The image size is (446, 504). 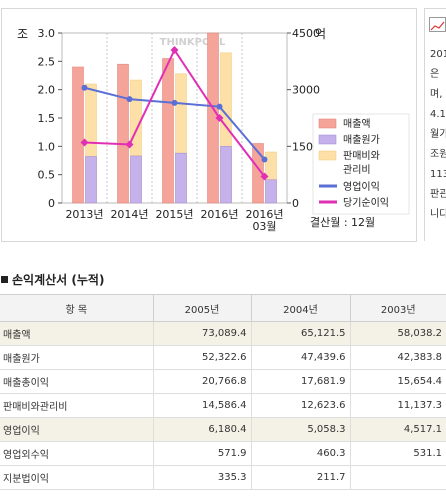 I want to click on row-value: 42,383.8, so click(x=398, y=357).